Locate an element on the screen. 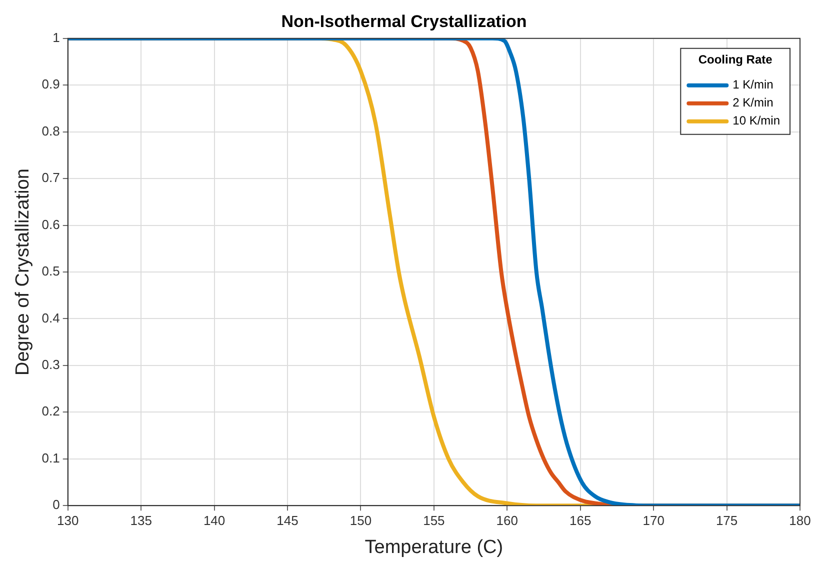 Image resolution: width=822 pixels, height=571 pixels. y-tick-label: 0.8 is located at coordinates (51, 130).